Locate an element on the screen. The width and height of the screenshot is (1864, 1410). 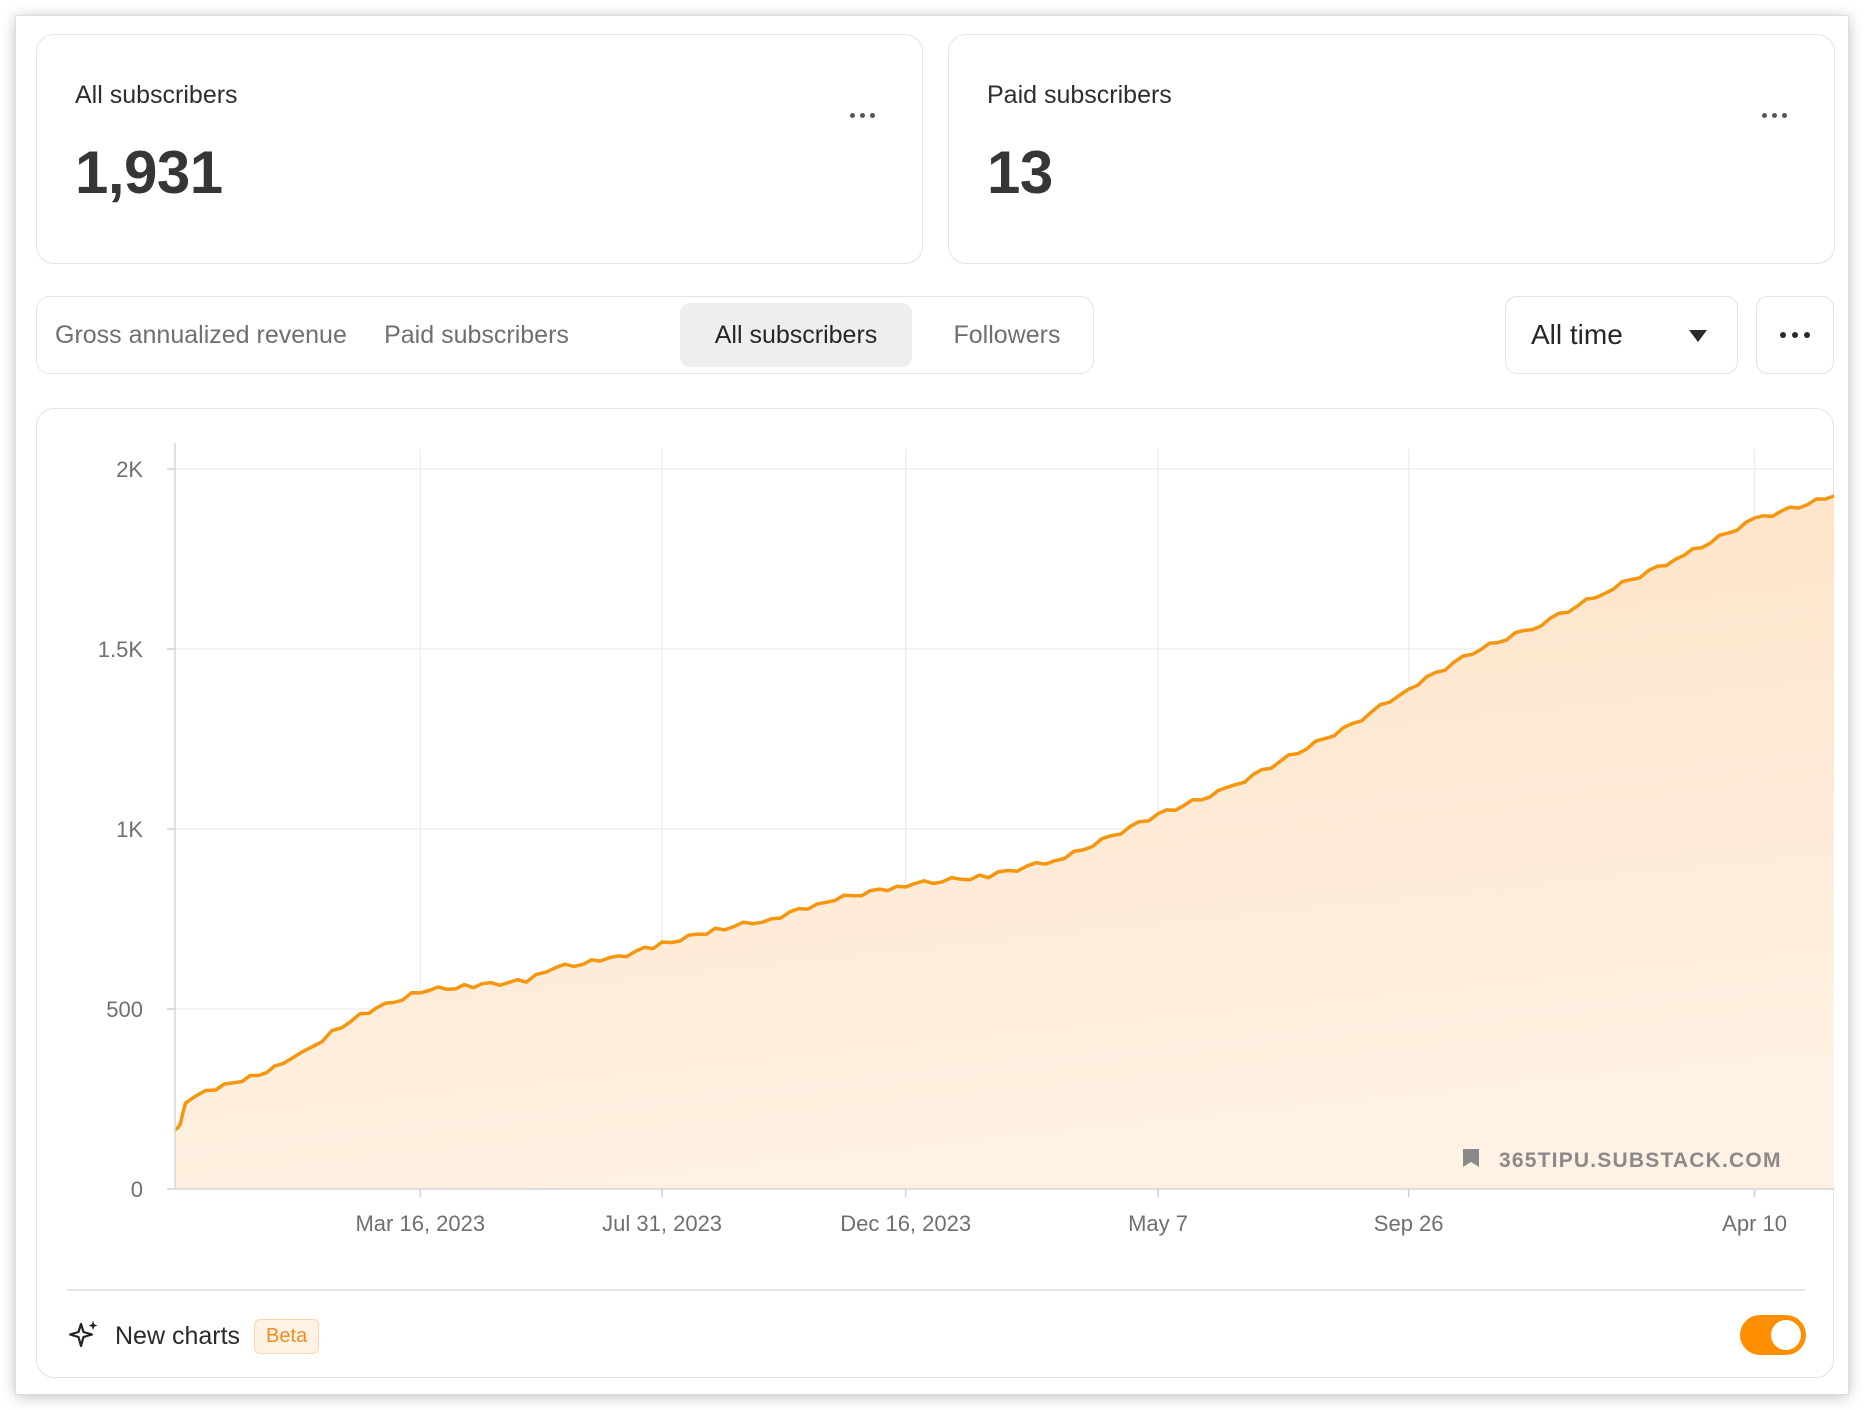
new-charts-row: New charts Beta is located at coordinates (193, 1336).